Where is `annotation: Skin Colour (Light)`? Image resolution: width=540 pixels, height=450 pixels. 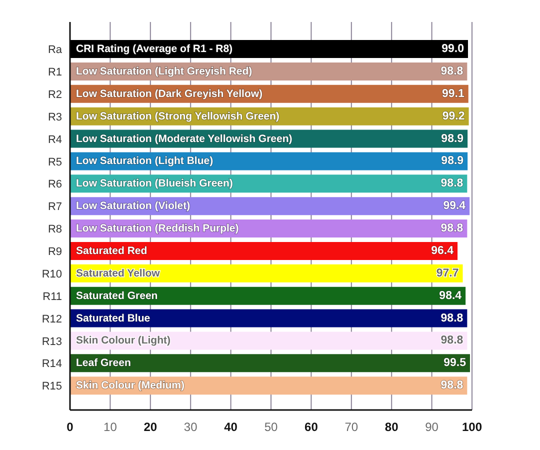
annotation: Skin Colour (Light) is located at coordinates (123, 340).